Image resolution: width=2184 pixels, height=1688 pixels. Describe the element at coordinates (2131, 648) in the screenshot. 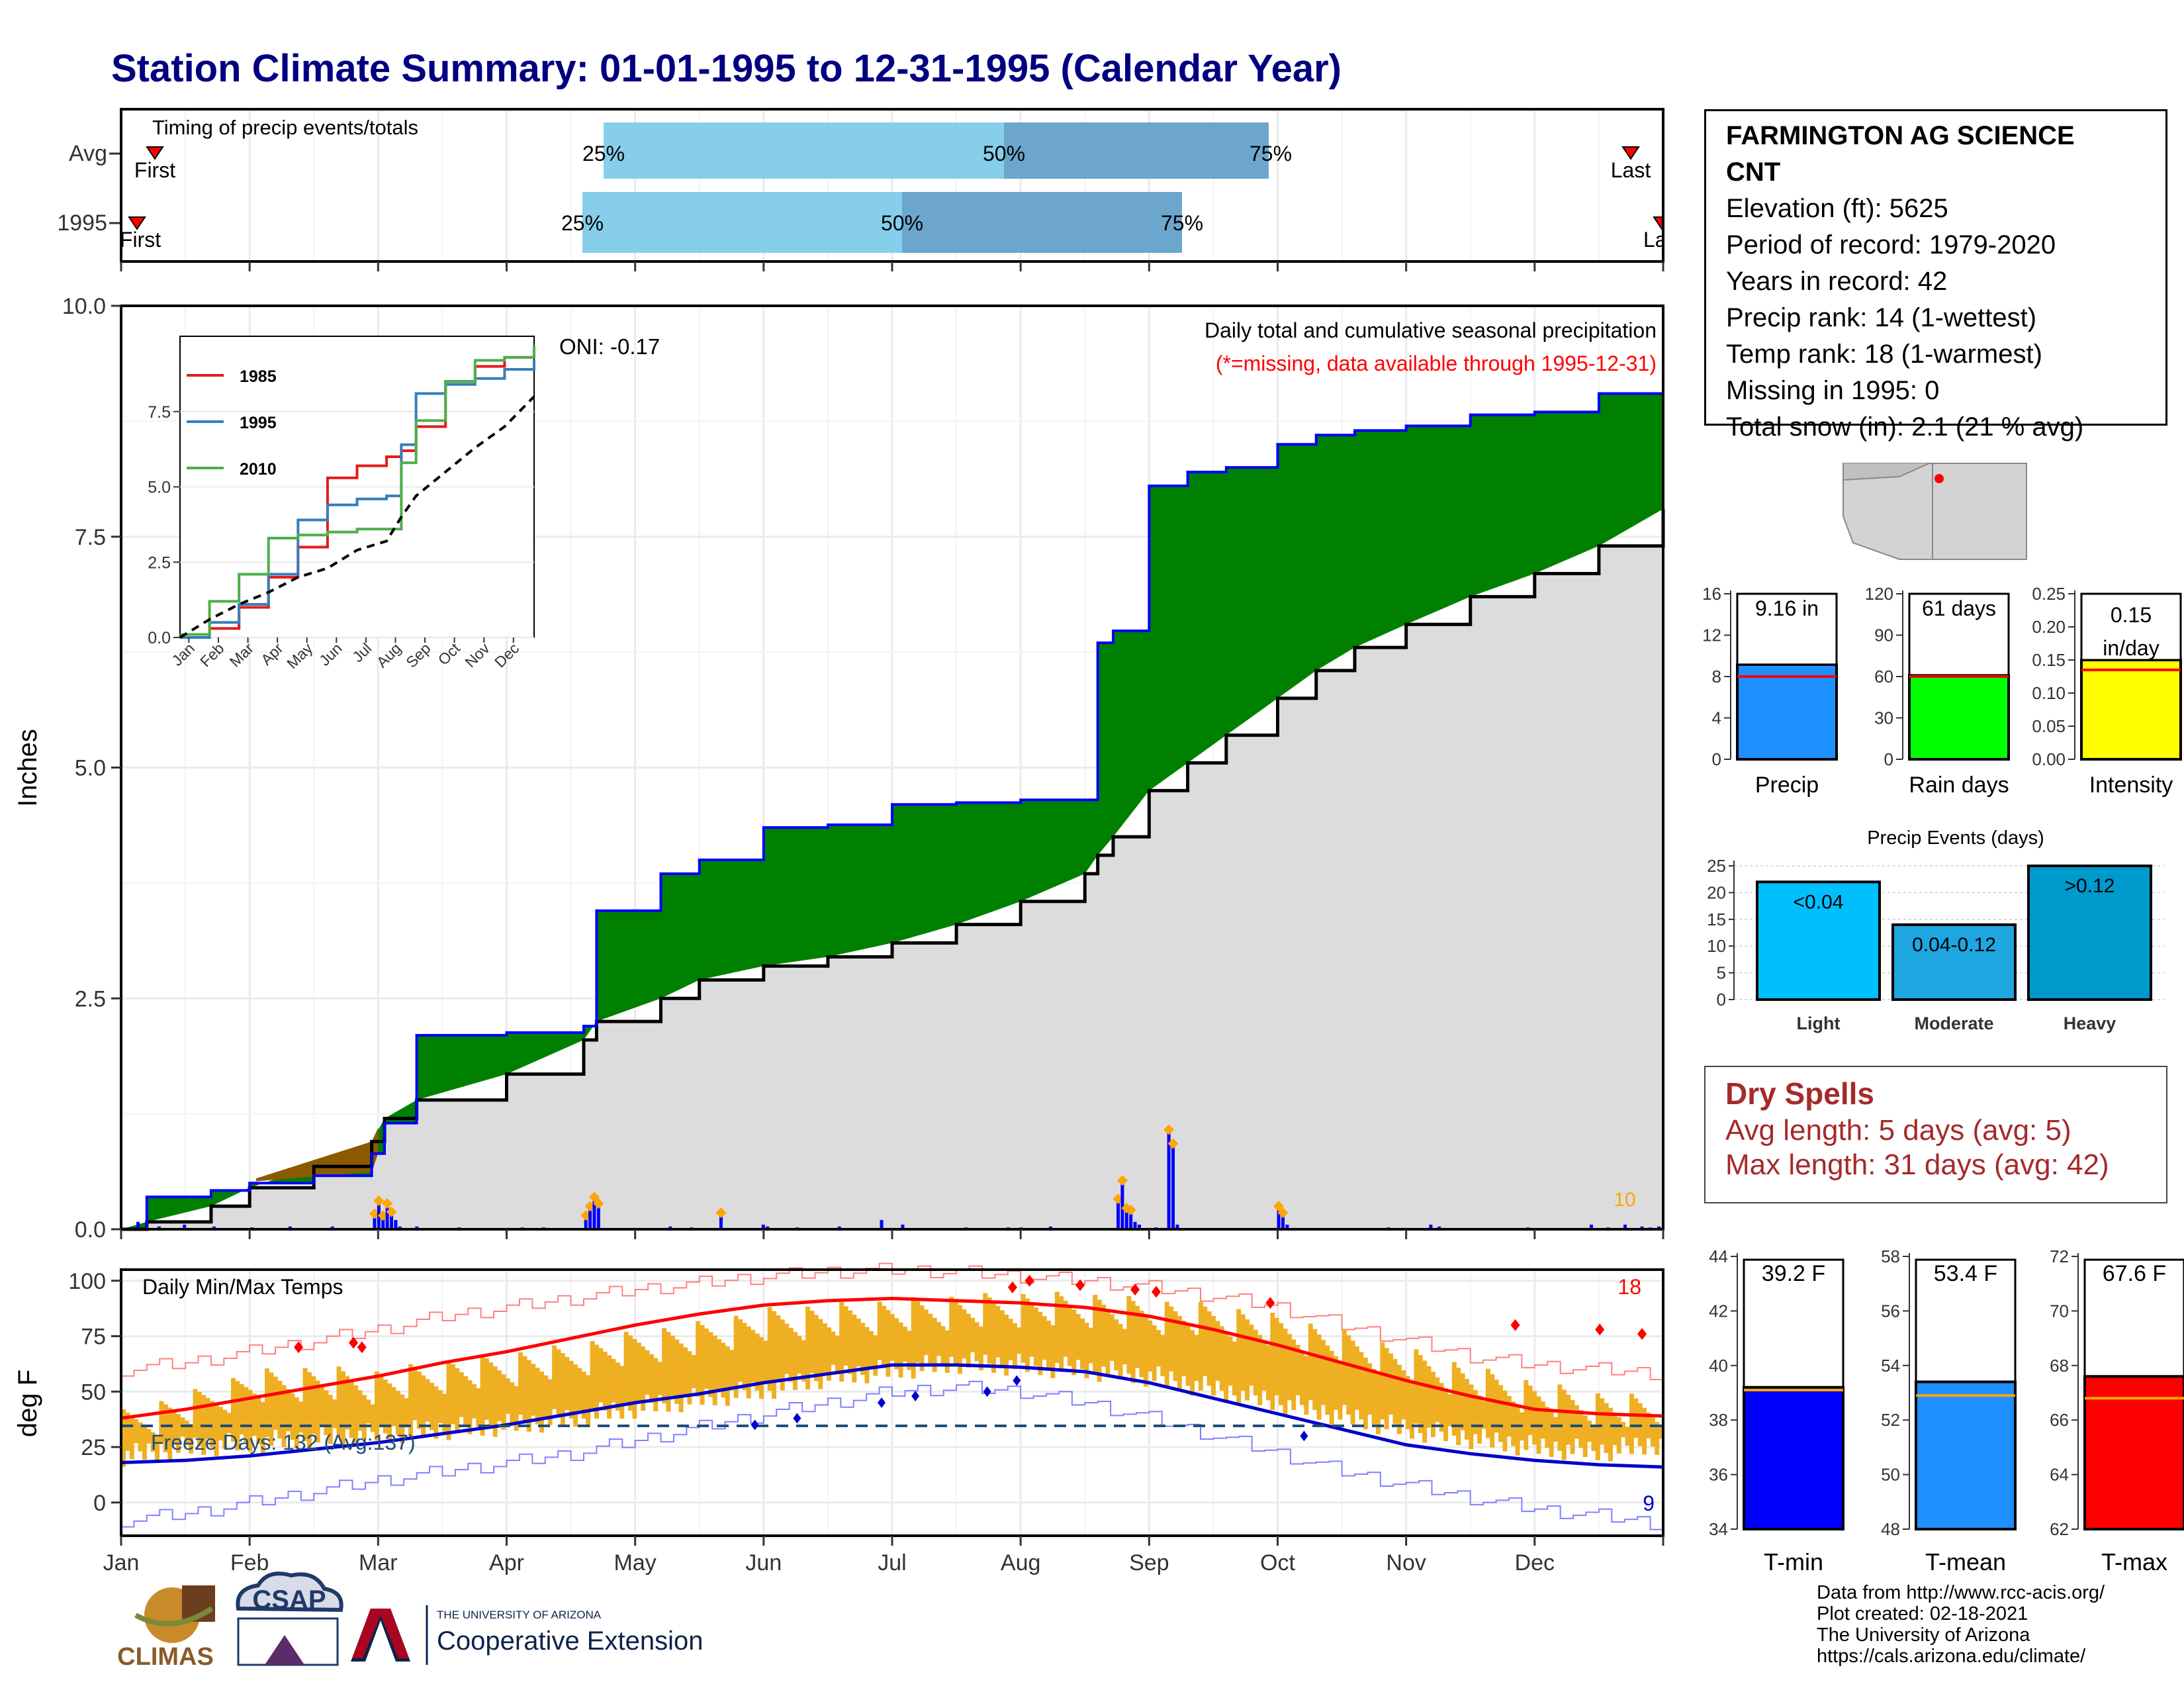

I see `intensity-unit-label: in/day` at that location.